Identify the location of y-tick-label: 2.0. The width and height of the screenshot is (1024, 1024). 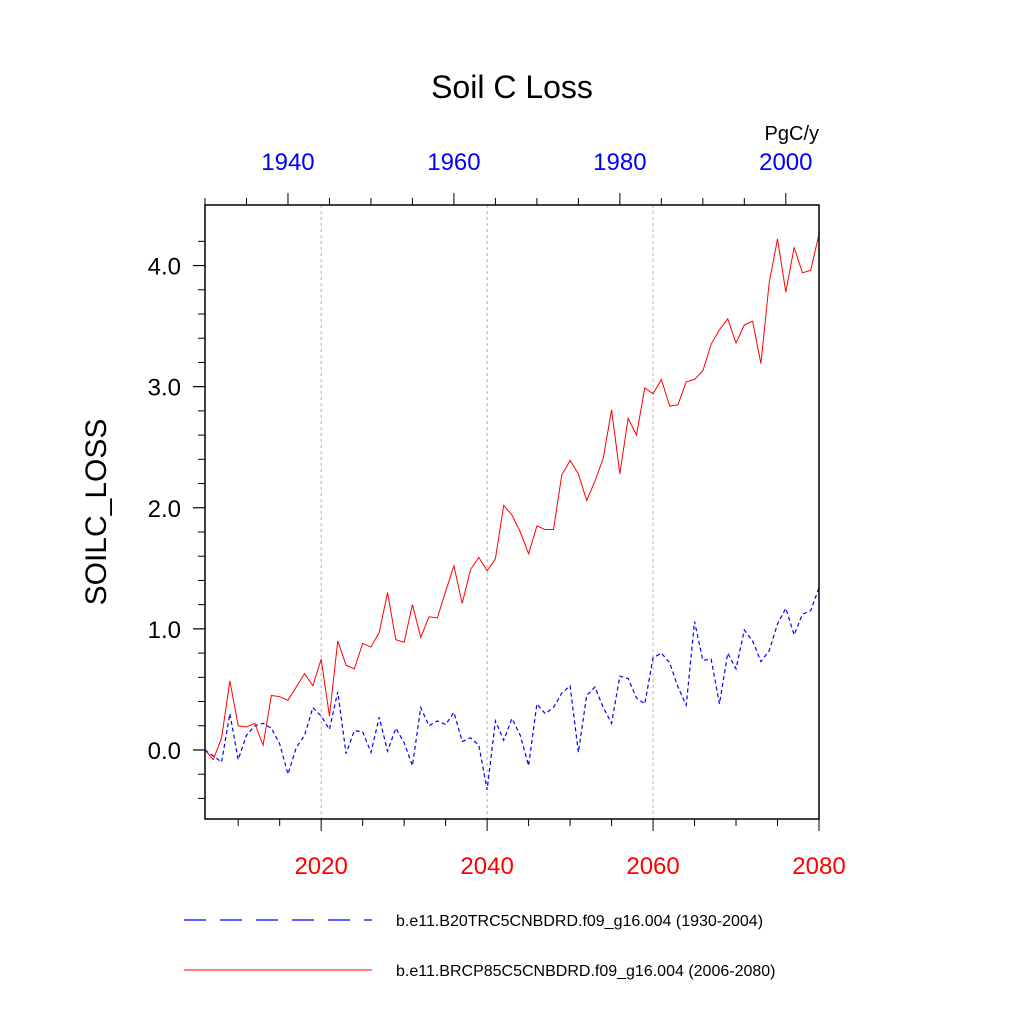
(164, 509).